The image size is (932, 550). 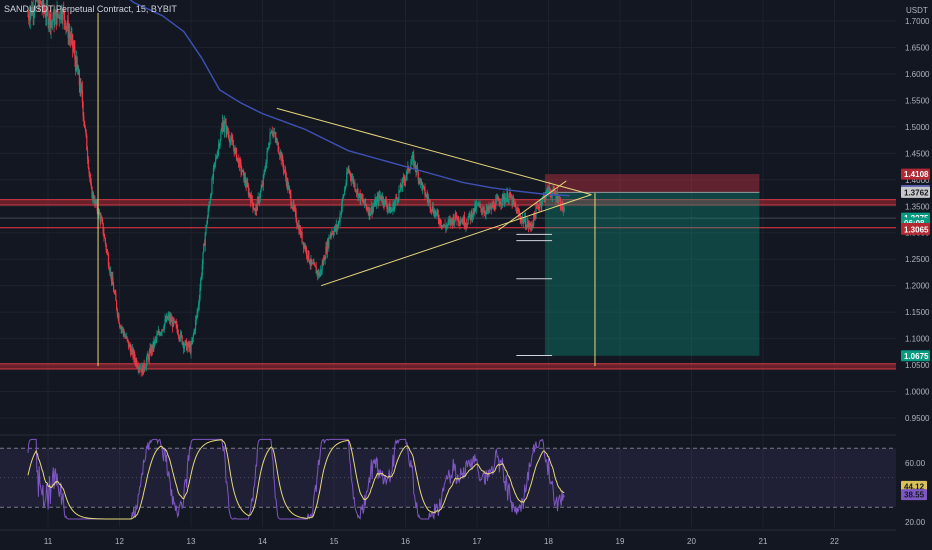 What do you see at coordinates (448, 537) in the screenshot?
I see `time-axis: 11 12 13 14 15 16 17 18 19 20 21 22` at bounding box center [448, 537].